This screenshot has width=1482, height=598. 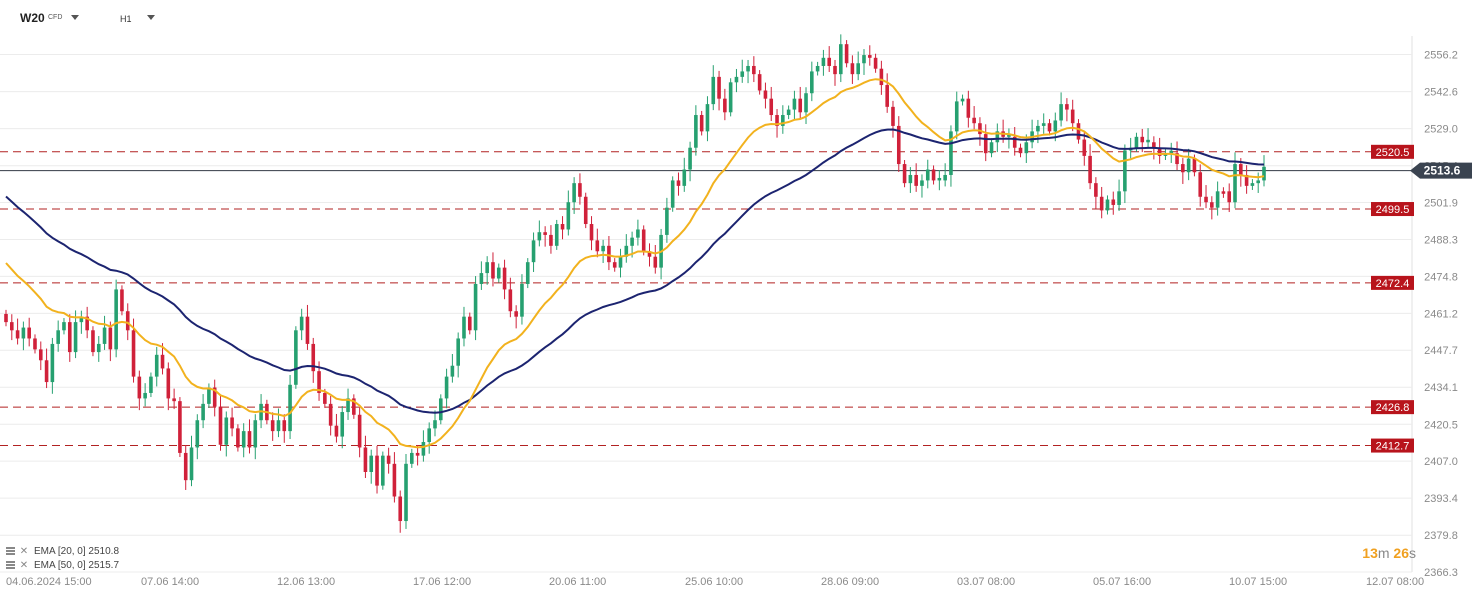 What do you see at coordinates (1441, 56) in the screenshot?
I see `y-tick-label: 2556.2` at bounding box center [1441, 56].